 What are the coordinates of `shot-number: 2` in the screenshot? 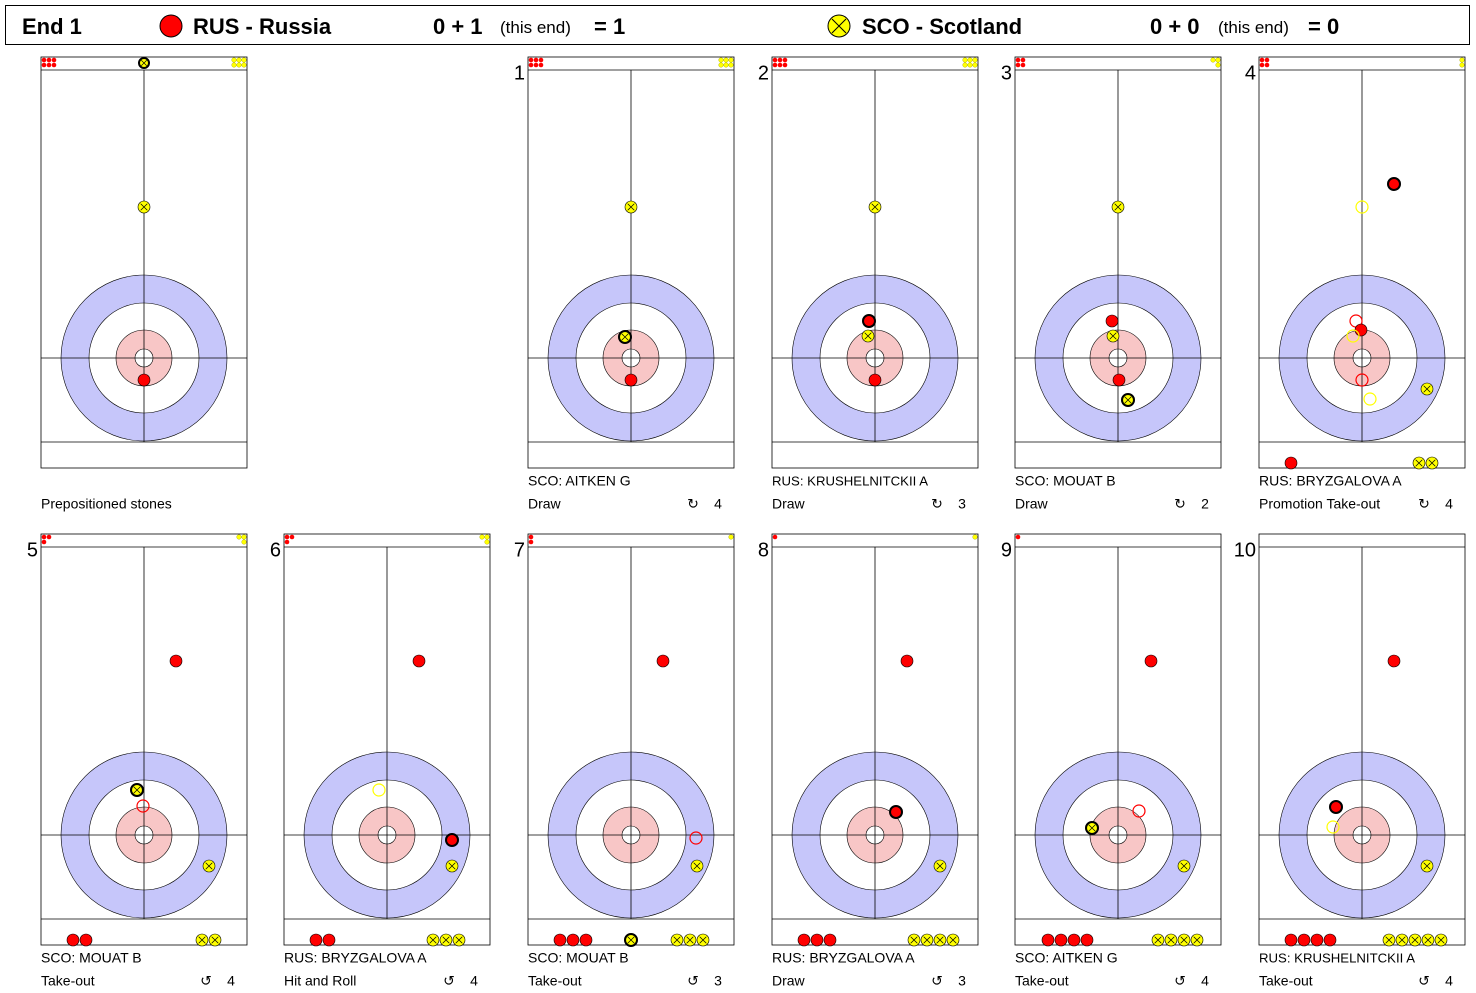 It's located at (763, 73).